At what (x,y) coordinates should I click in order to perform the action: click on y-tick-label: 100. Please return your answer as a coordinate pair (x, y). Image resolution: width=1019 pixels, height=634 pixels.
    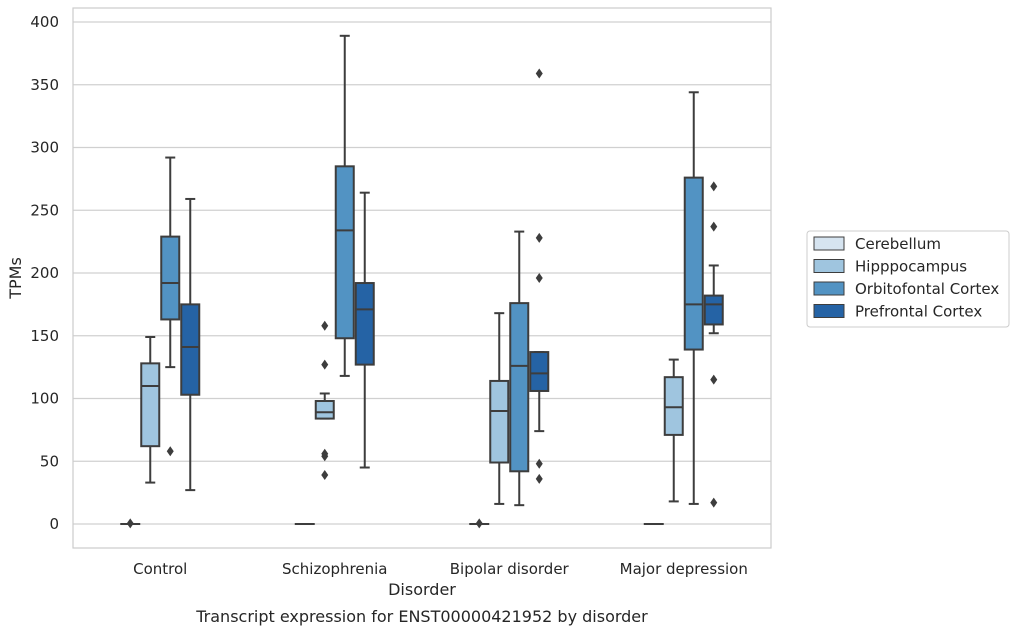
    Looking at the image, I should click on (44, 399).